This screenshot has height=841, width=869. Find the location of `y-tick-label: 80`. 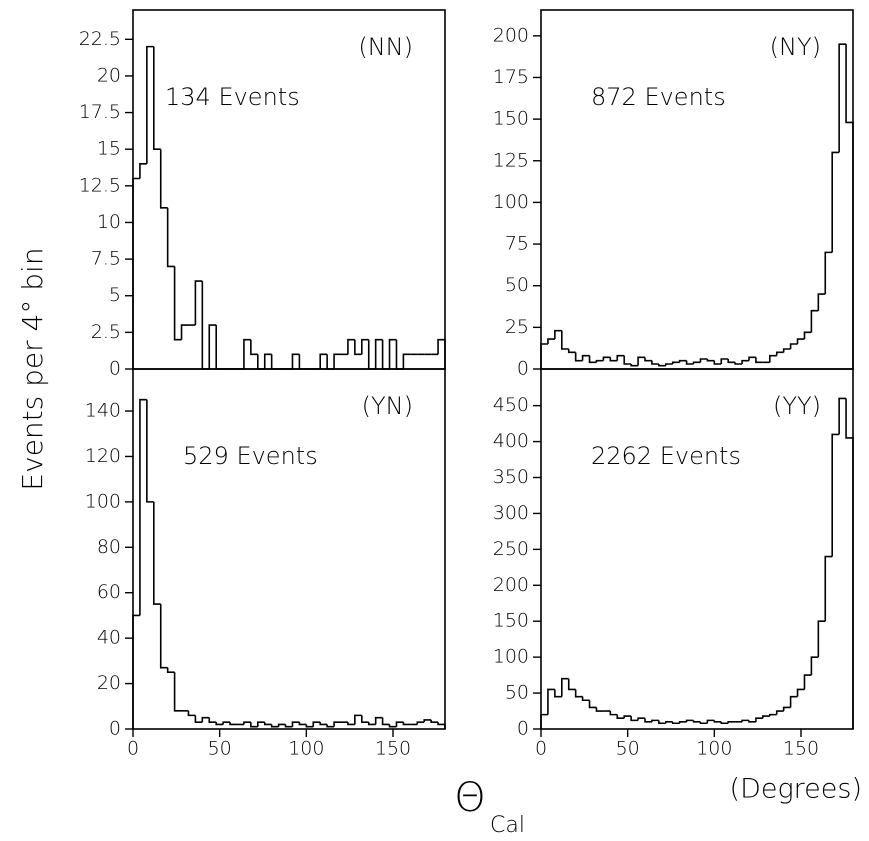

y-tick-label: 80 is located at coordinates (109, 547).